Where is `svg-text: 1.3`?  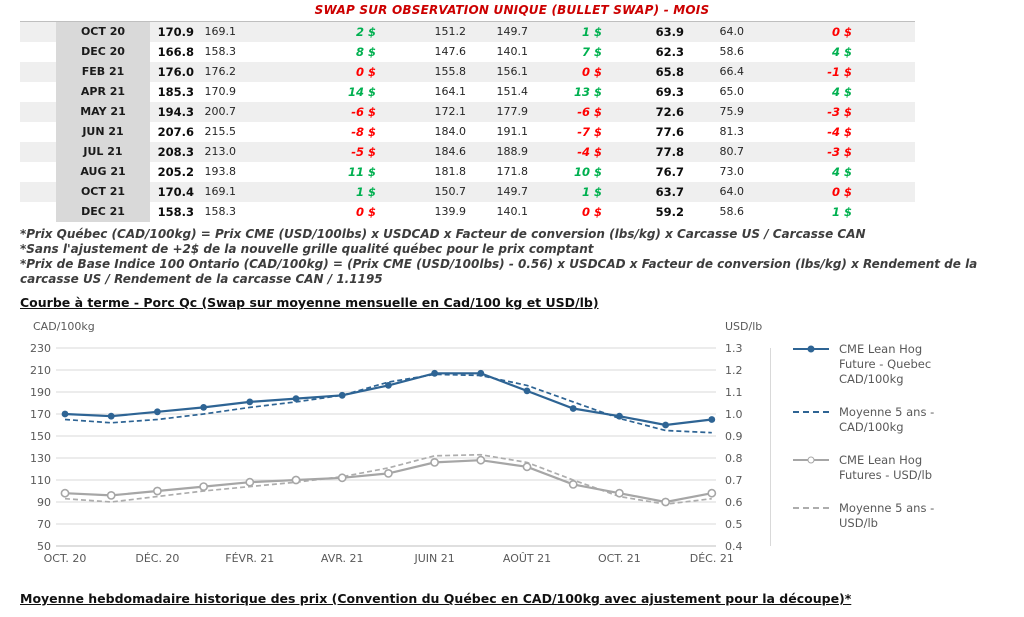 svg-text: 1.3 is located at coordinates (734, 348).